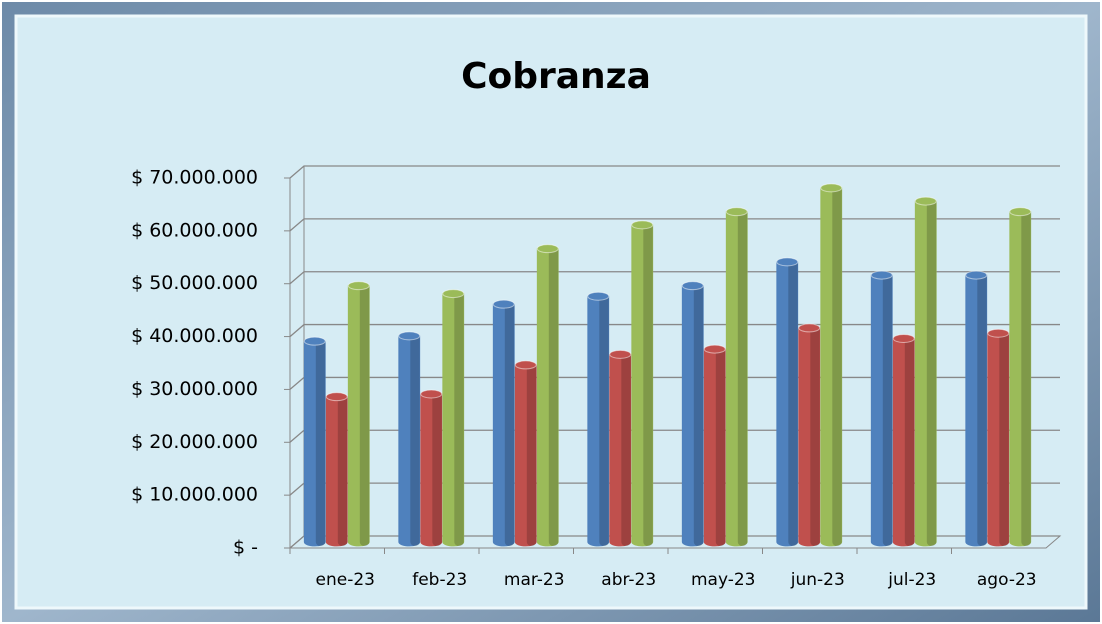 The image size is (1102, 624). What do you see at coordinates (194, 178) in the screenshot?
I see `y-tick-label: $ 70.000.000` at bounding box center [194, 178].